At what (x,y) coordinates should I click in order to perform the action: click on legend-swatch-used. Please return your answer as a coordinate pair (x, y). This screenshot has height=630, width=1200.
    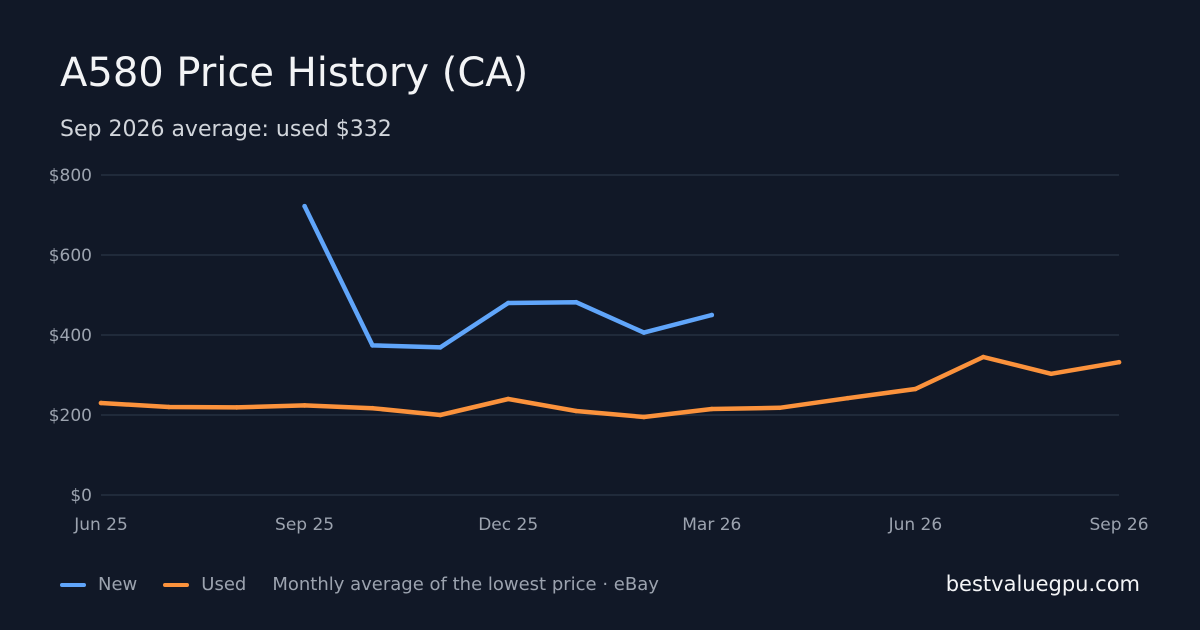
    Looking at the image, I should click on (176, 584).